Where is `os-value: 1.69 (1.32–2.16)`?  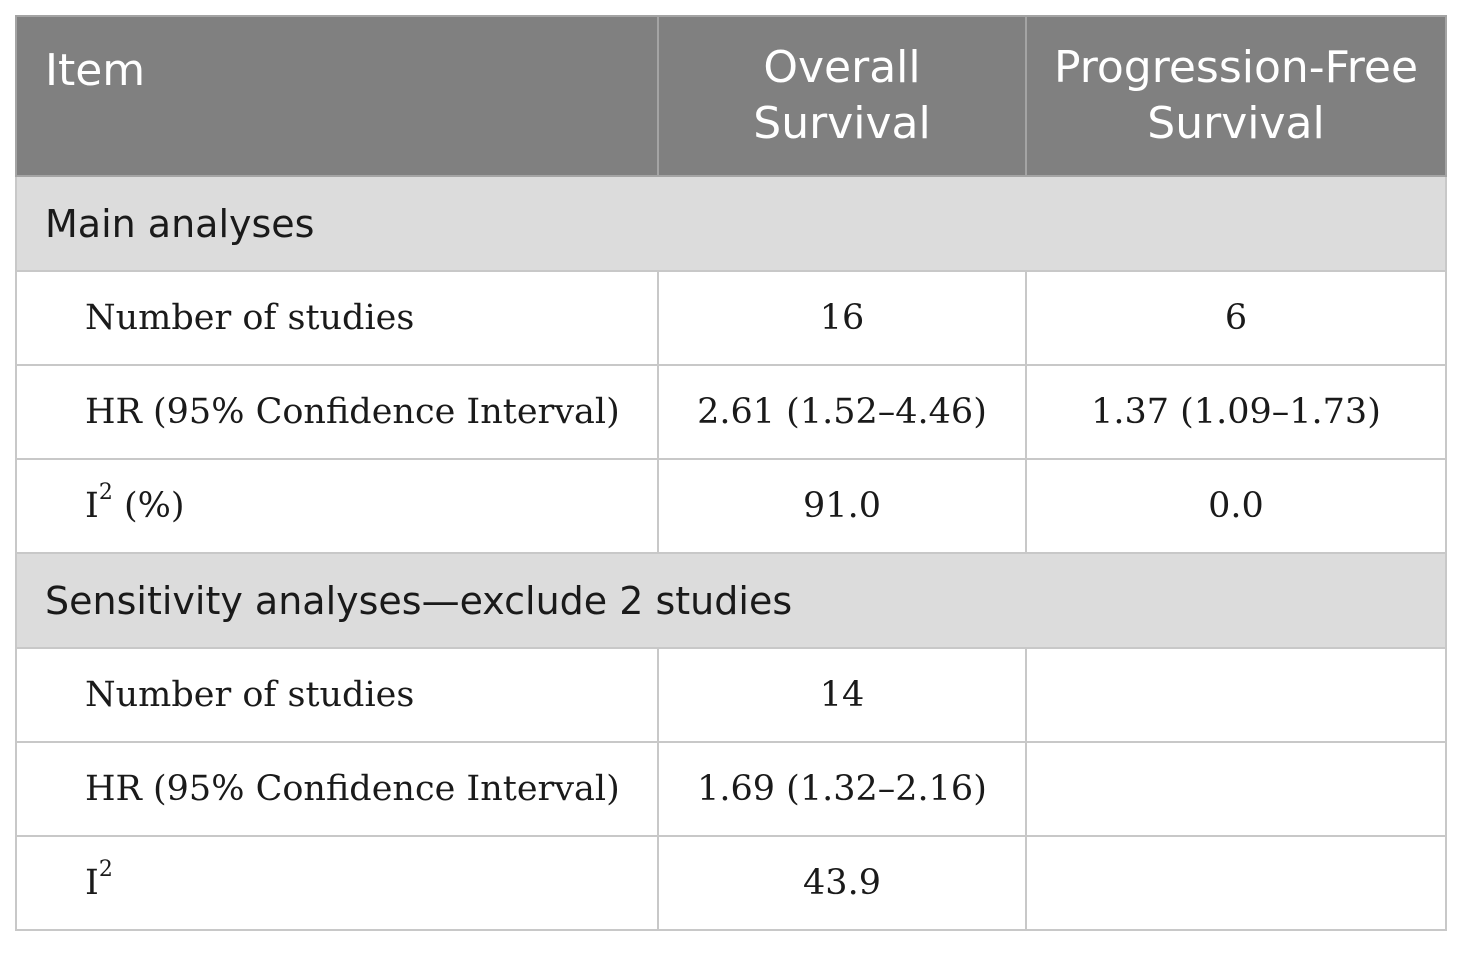
os-value: 1.69 (1.32–2.16) is located at coordinates (842, 789).